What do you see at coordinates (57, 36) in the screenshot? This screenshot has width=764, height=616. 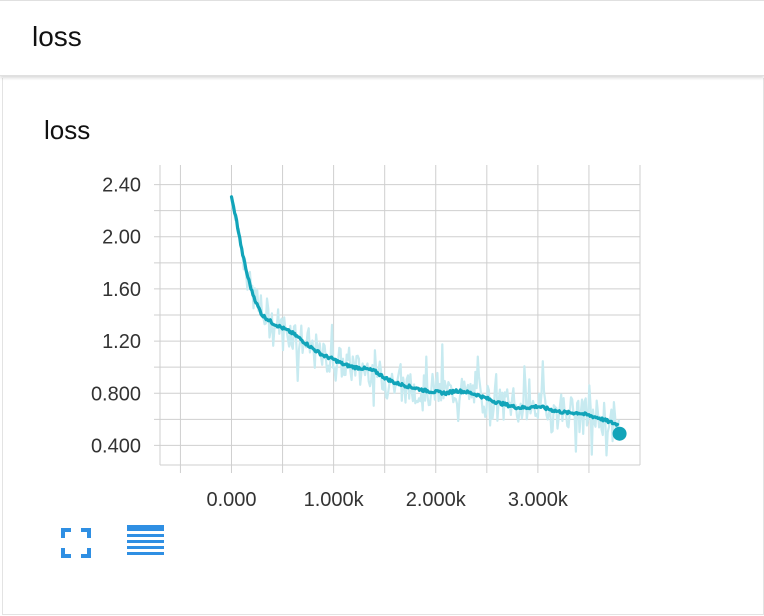 I see `section-title: loss` at bounding box center [57, 36].